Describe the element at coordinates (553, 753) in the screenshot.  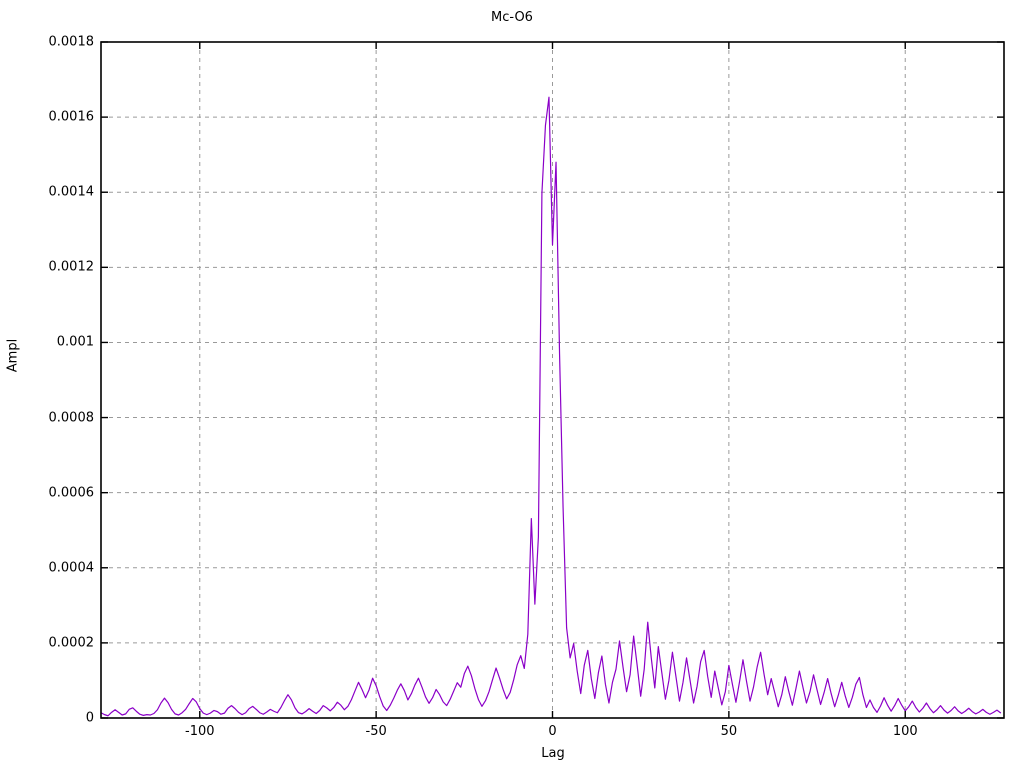
I see `x-axis-label: Lag` at that location.